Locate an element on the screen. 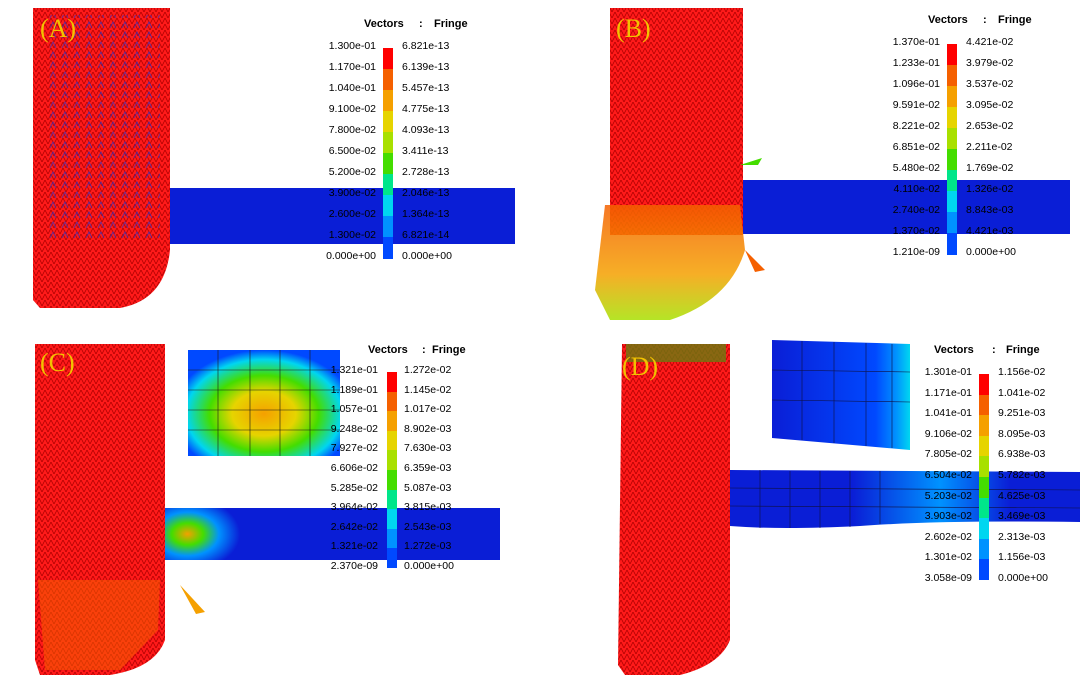 Image resolution: width=1080 pixels, height=683 pixels. legend-fringe-value: 4.775e-13 is located at coordinates (426, 109).